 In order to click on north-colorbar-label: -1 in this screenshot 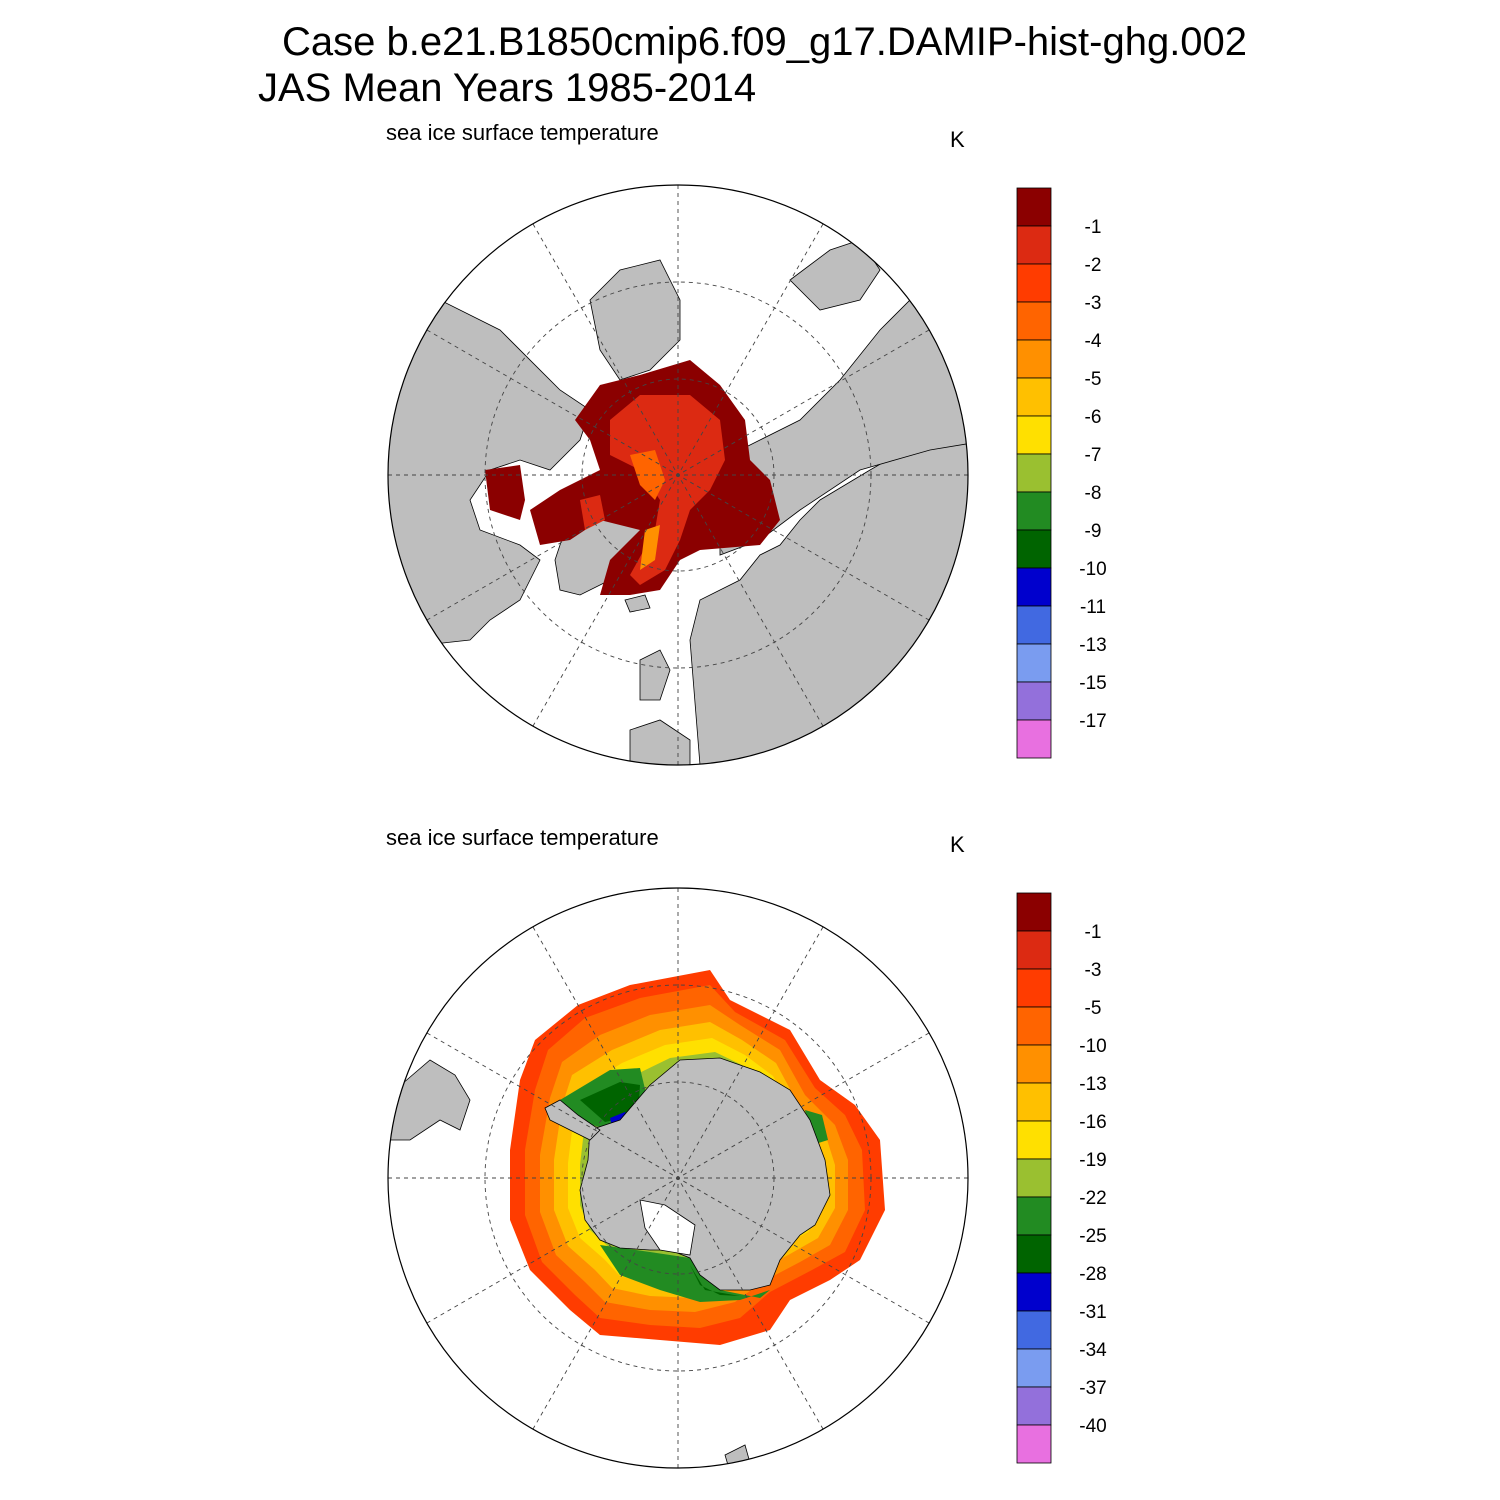, I will do `click(1093, 227)`.